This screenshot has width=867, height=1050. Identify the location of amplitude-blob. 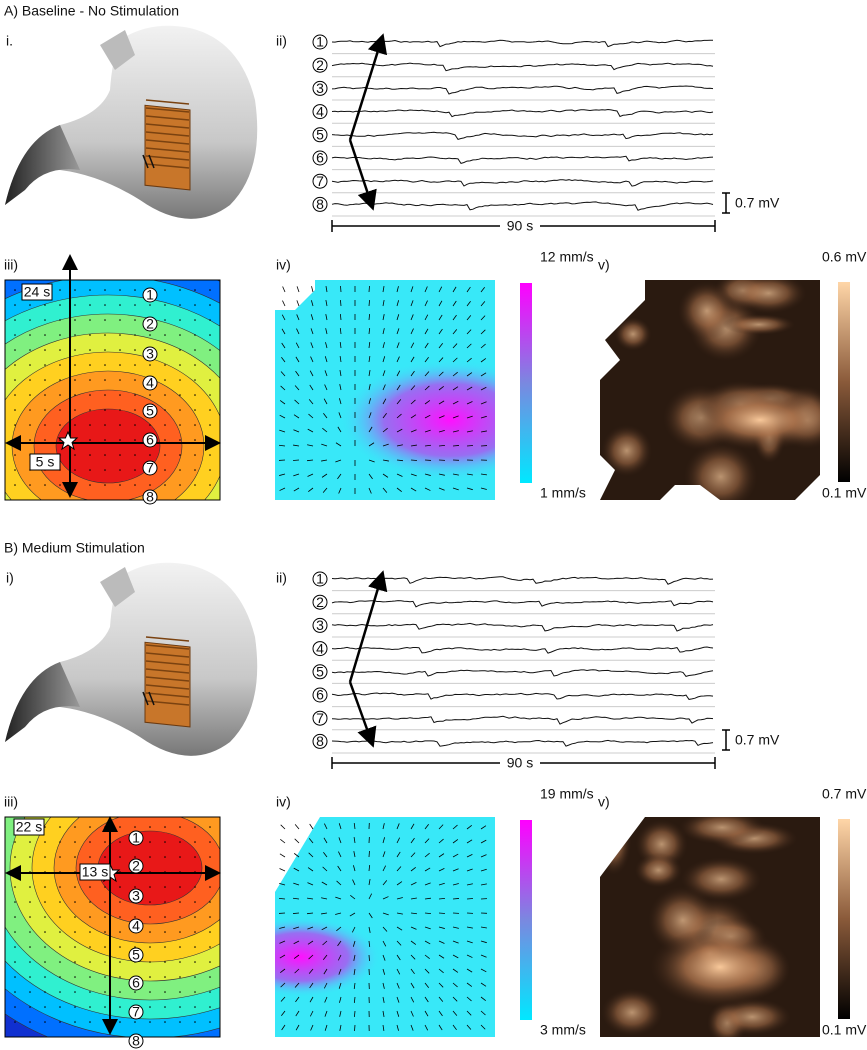
(759, 324).